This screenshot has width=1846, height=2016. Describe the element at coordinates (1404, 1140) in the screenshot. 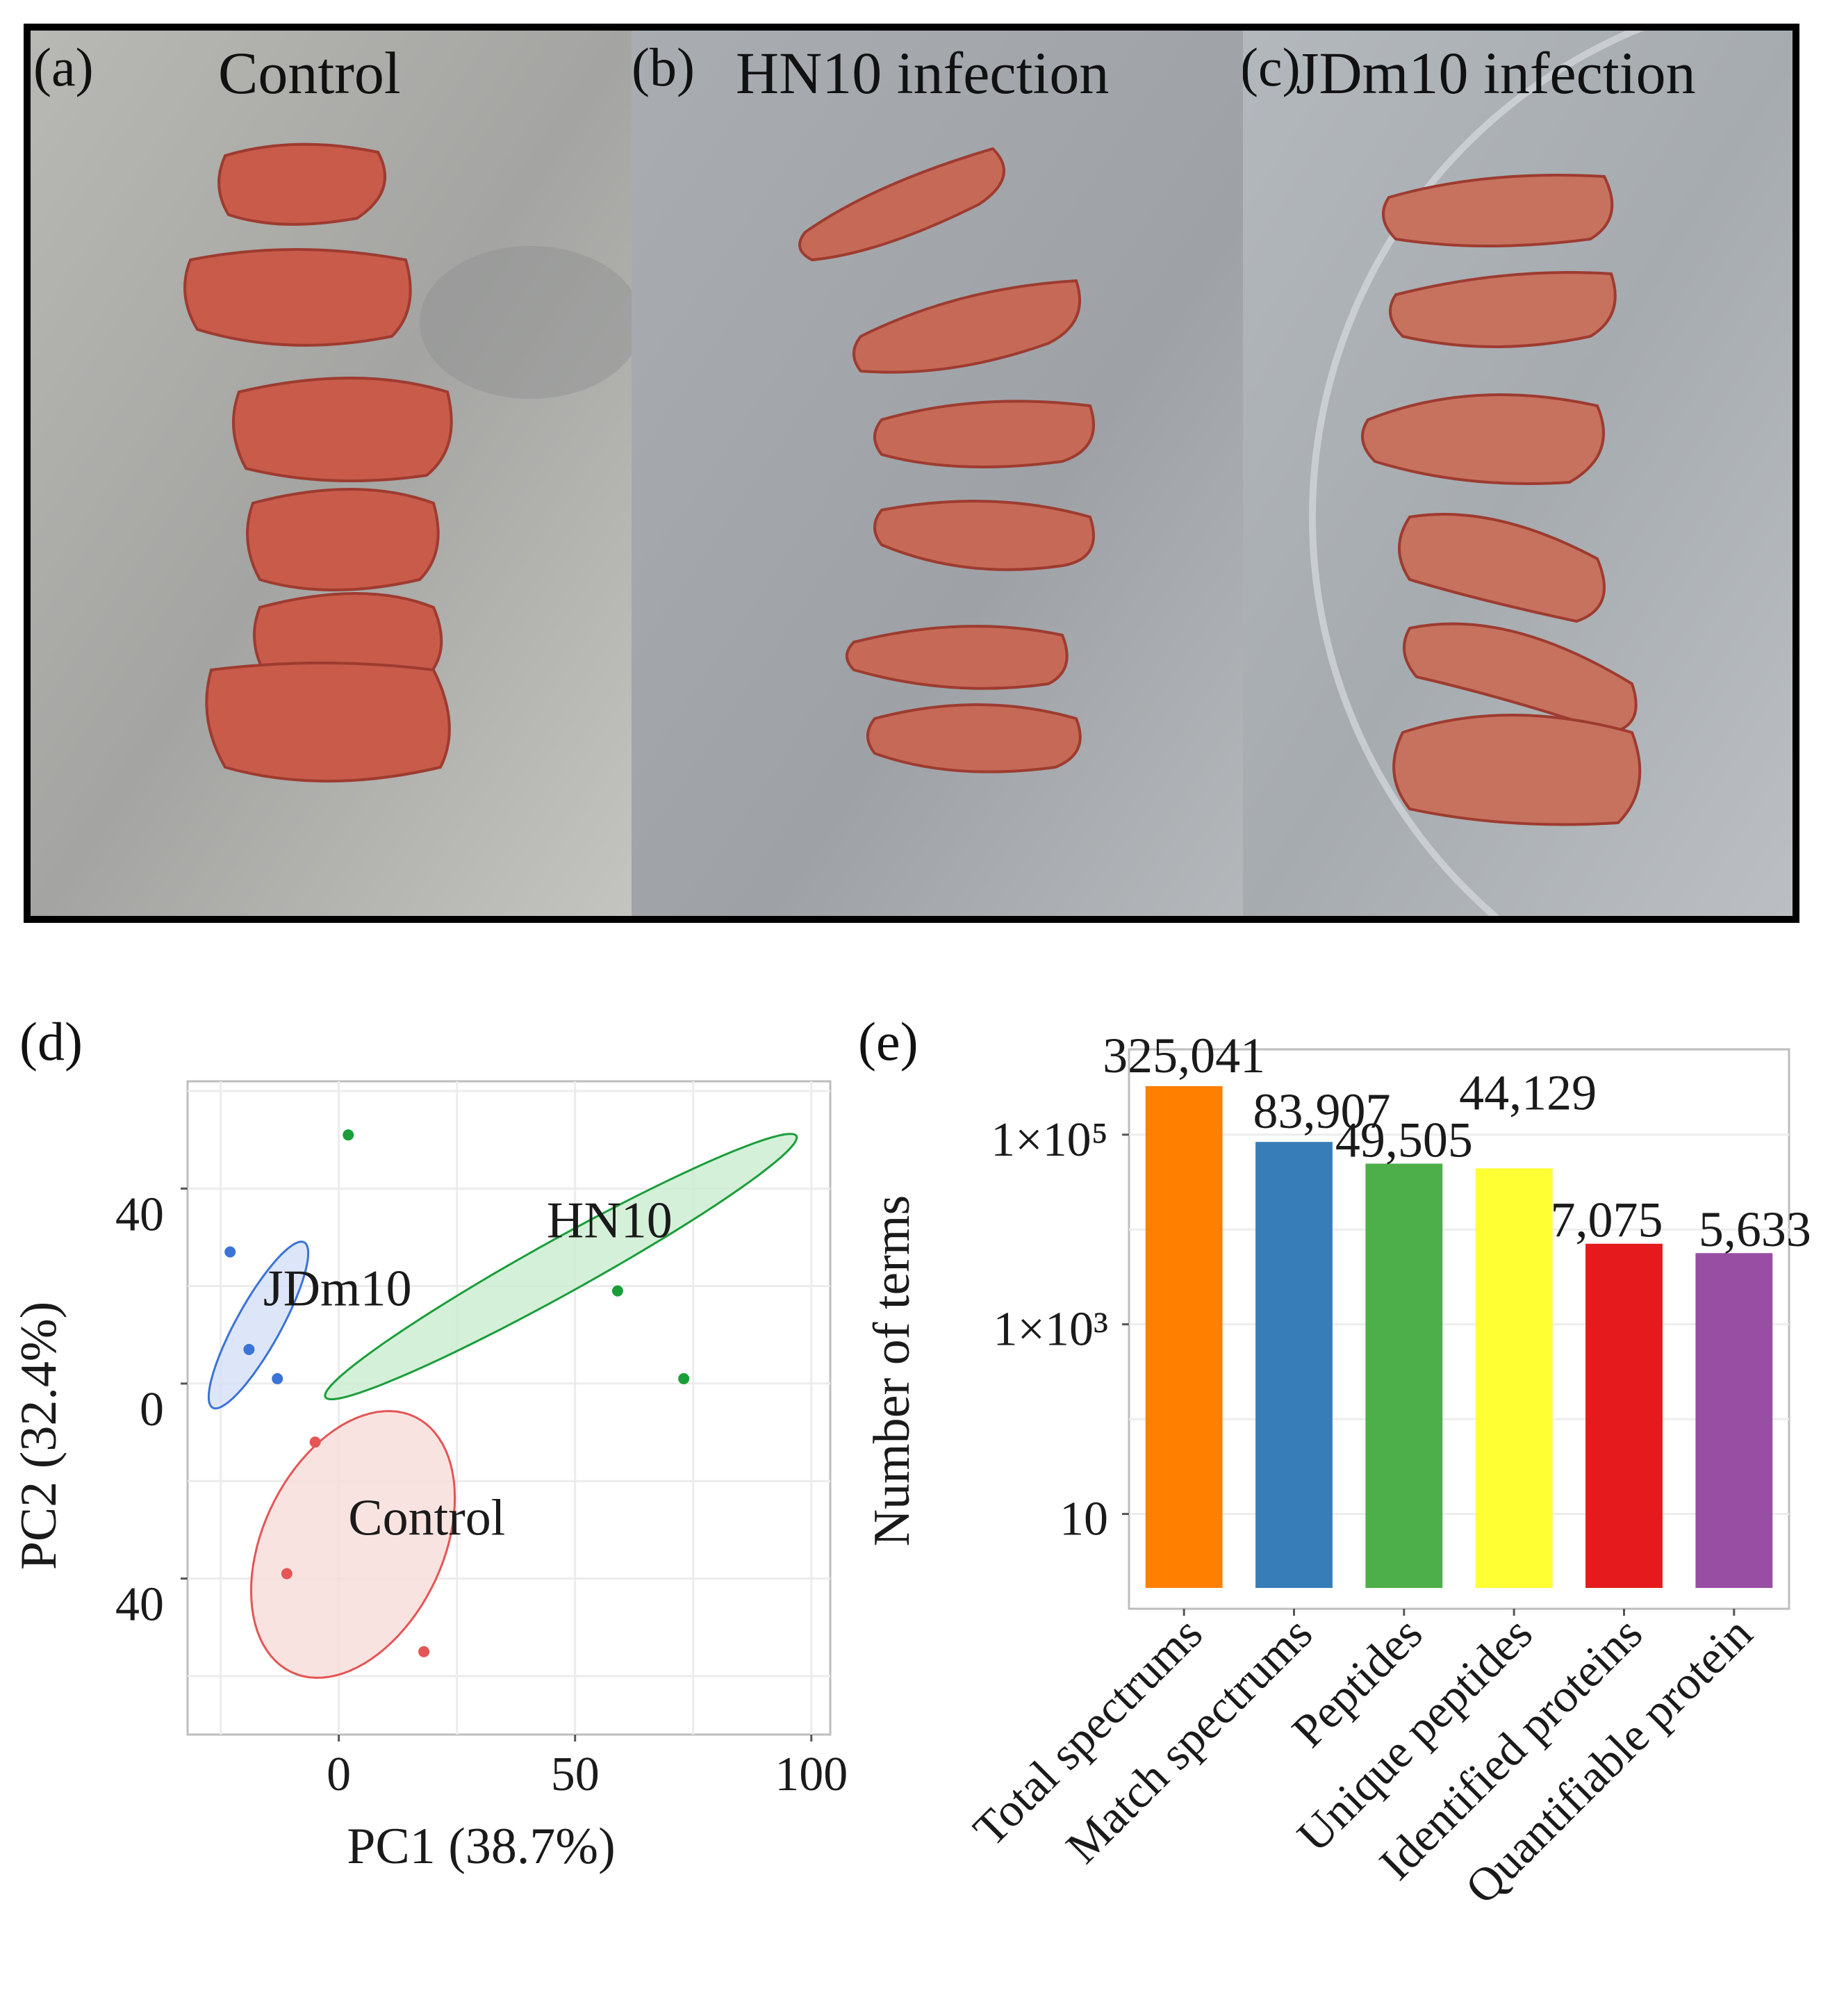

I see `bar-value-label: 49,505` at that location.